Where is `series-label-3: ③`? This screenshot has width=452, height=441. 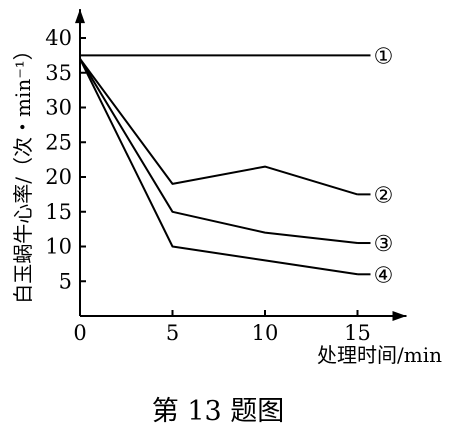 series-label-3: ③ is located at coordinates (384, 244).